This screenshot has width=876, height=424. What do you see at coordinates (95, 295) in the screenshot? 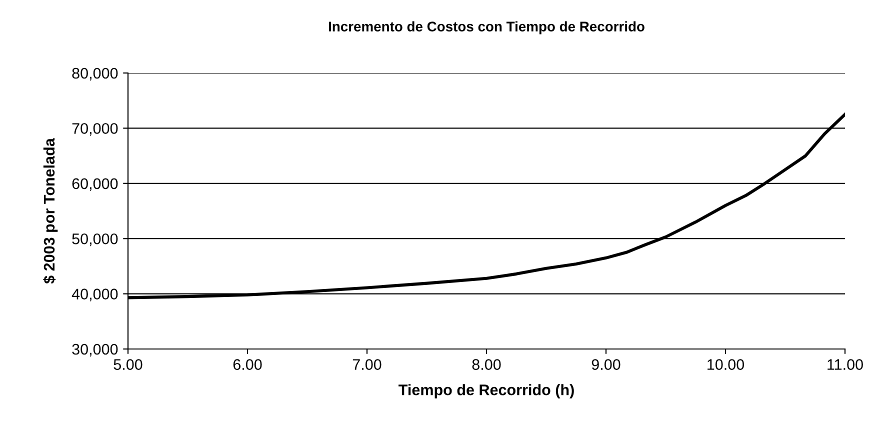
I see `y-tick-label: 40,000` at bounding box center [95, 295].